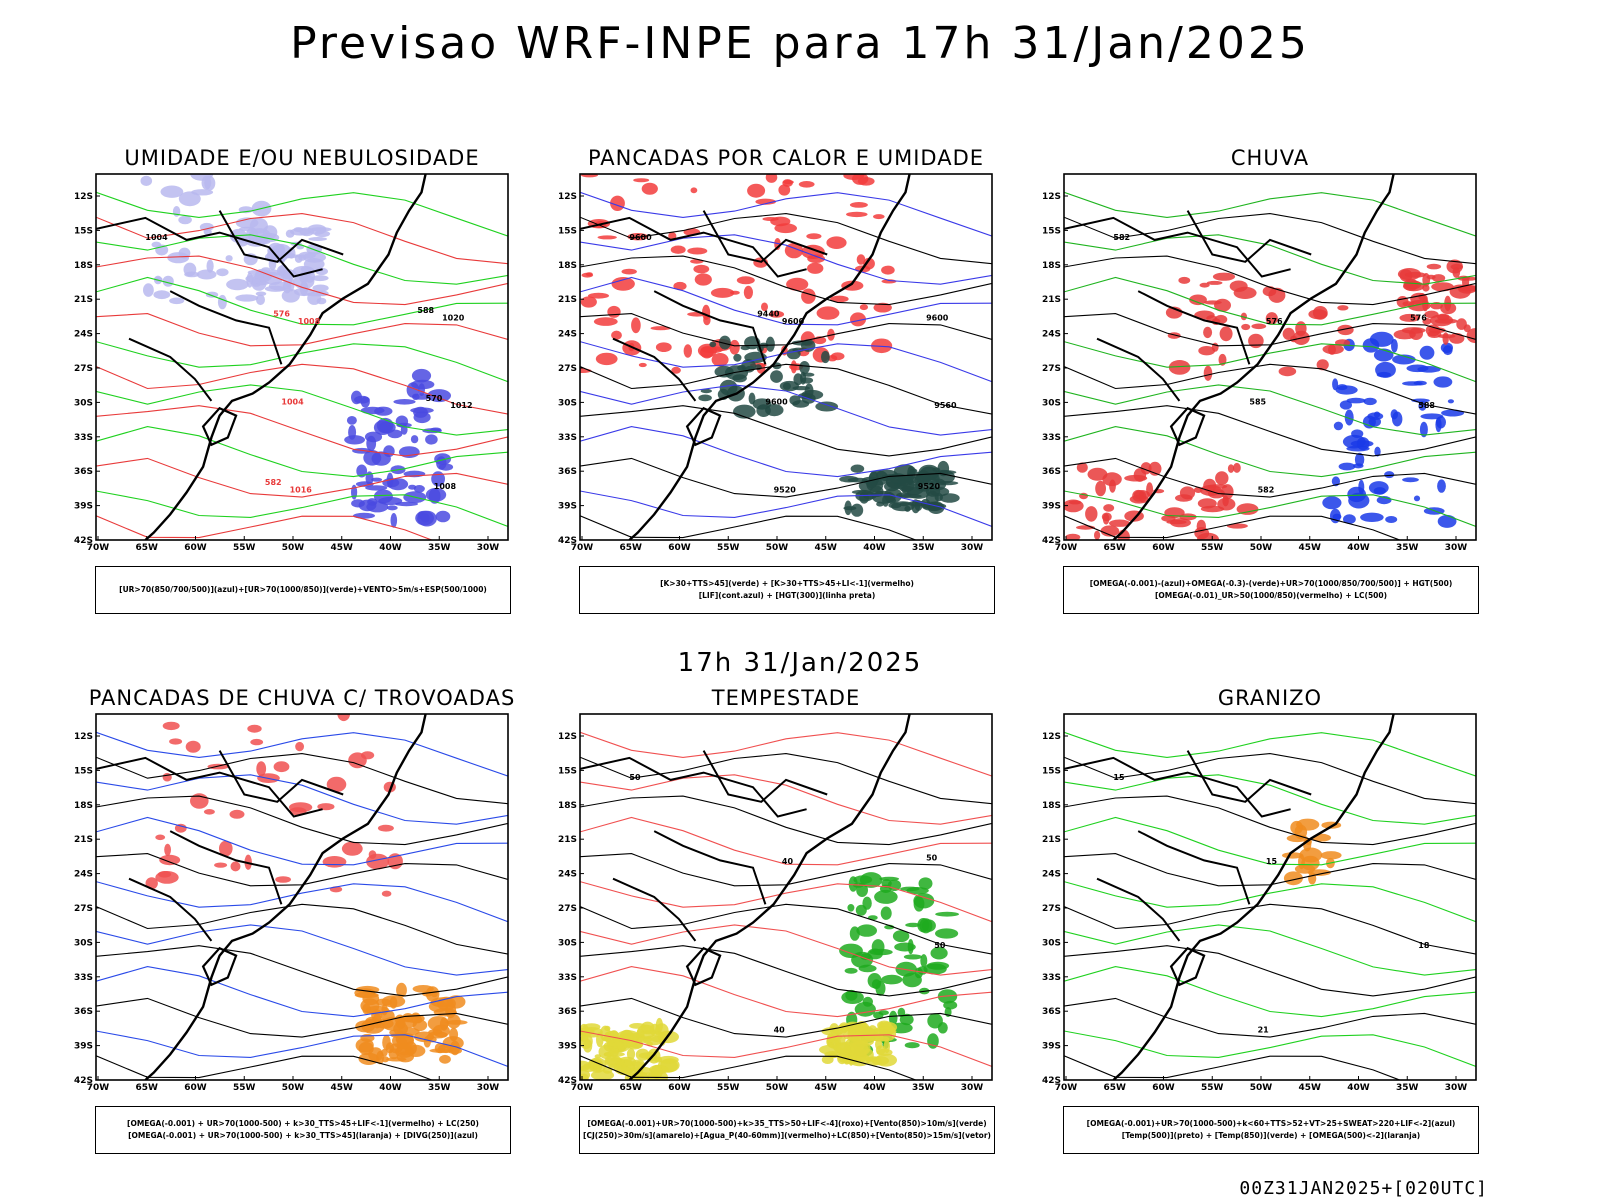 This screenshot has height=1200, width=1600. What do you see at coordinates (567, 943) in the screenshot?
I see `lat-label: 30S` at bounding box center [567, 943].